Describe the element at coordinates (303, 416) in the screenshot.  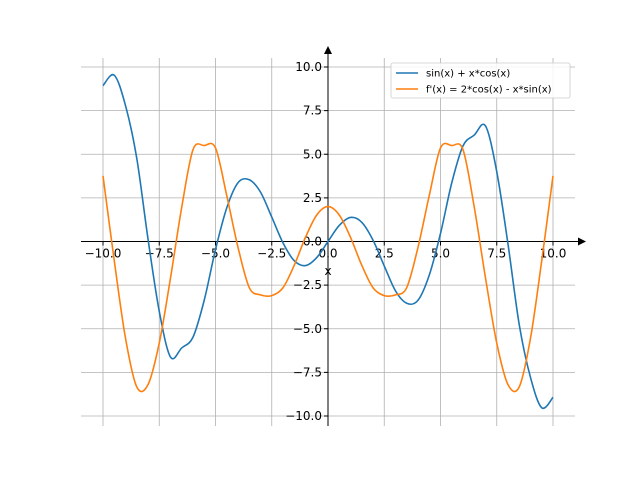
I see `y-tick-label-0: −10.0` at that location.